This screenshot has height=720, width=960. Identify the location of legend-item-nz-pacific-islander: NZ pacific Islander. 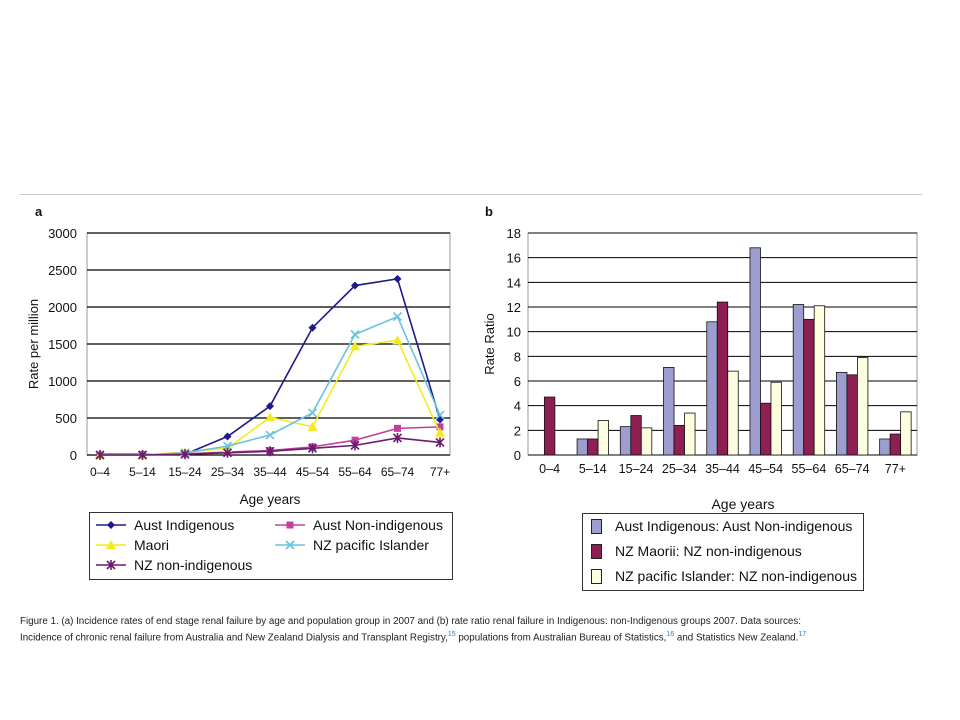
(352, 545).